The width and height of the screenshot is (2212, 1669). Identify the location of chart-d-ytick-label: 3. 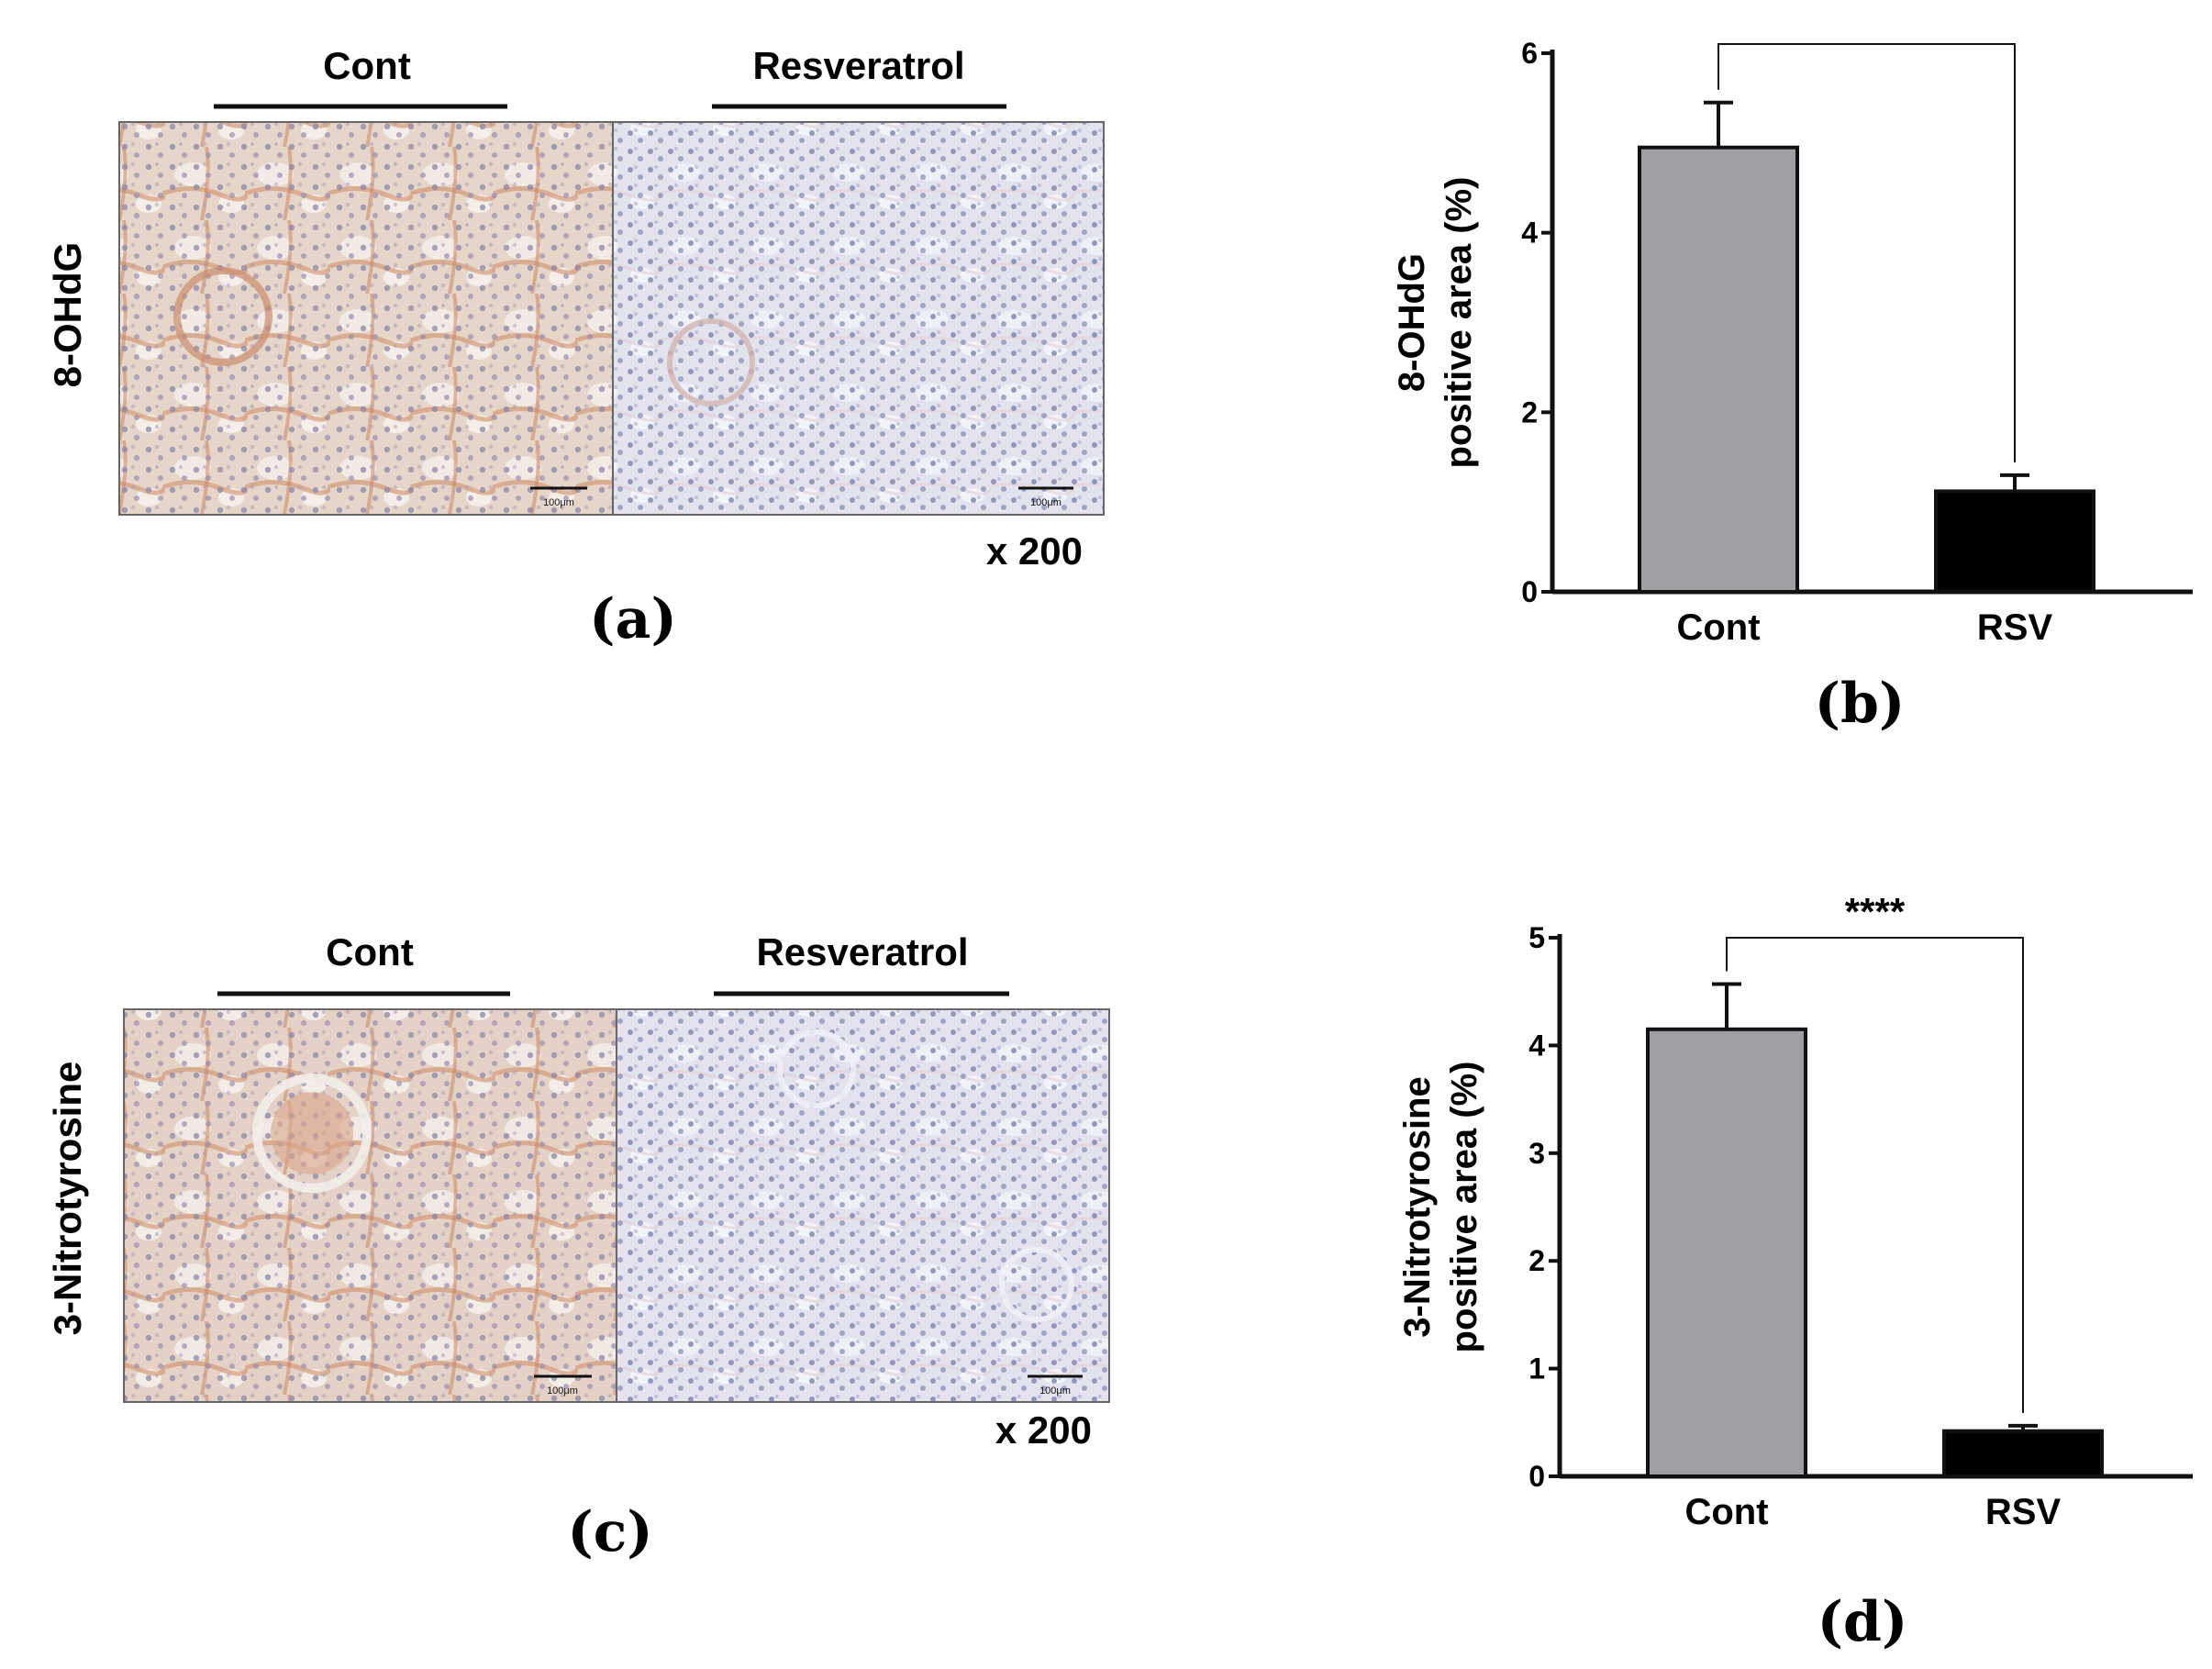
(1536, 1153).